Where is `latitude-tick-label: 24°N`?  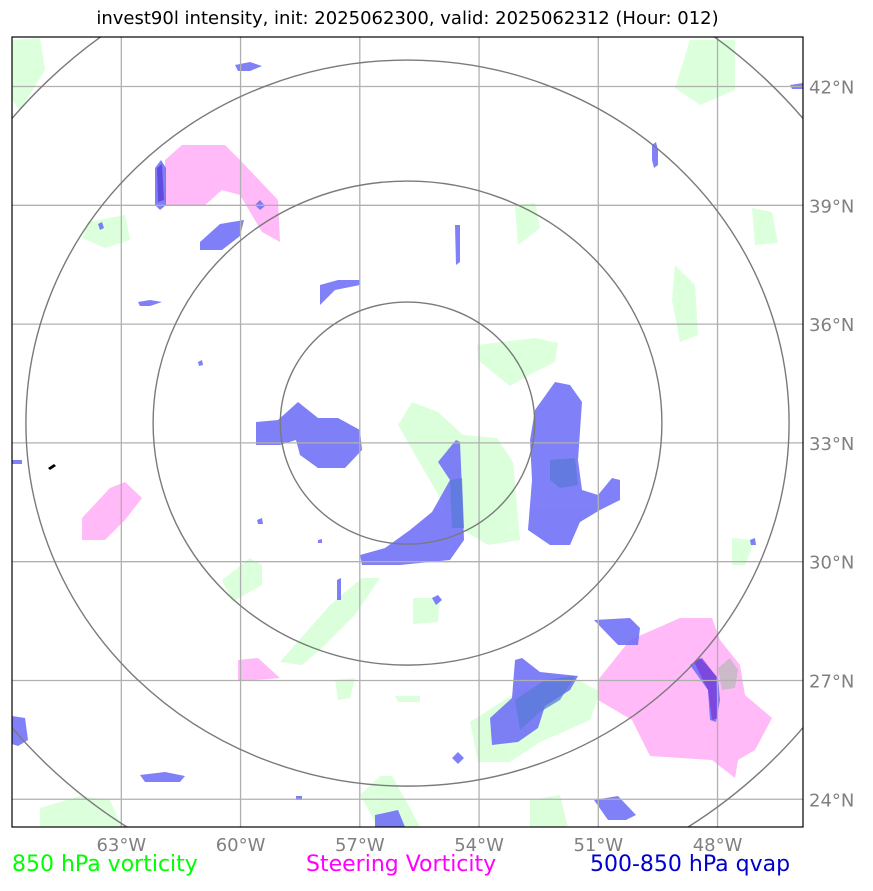
latitude-tick-label: 24°N is located at coordinates (831, 800).